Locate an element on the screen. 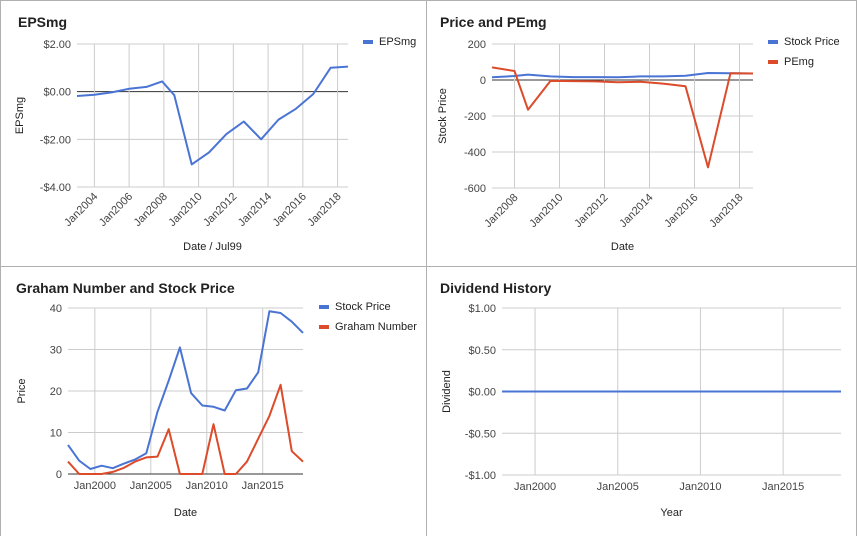 The image size is (857, 536). legend-item-graham-number: Graham Number is located at coordinates (368, 327).